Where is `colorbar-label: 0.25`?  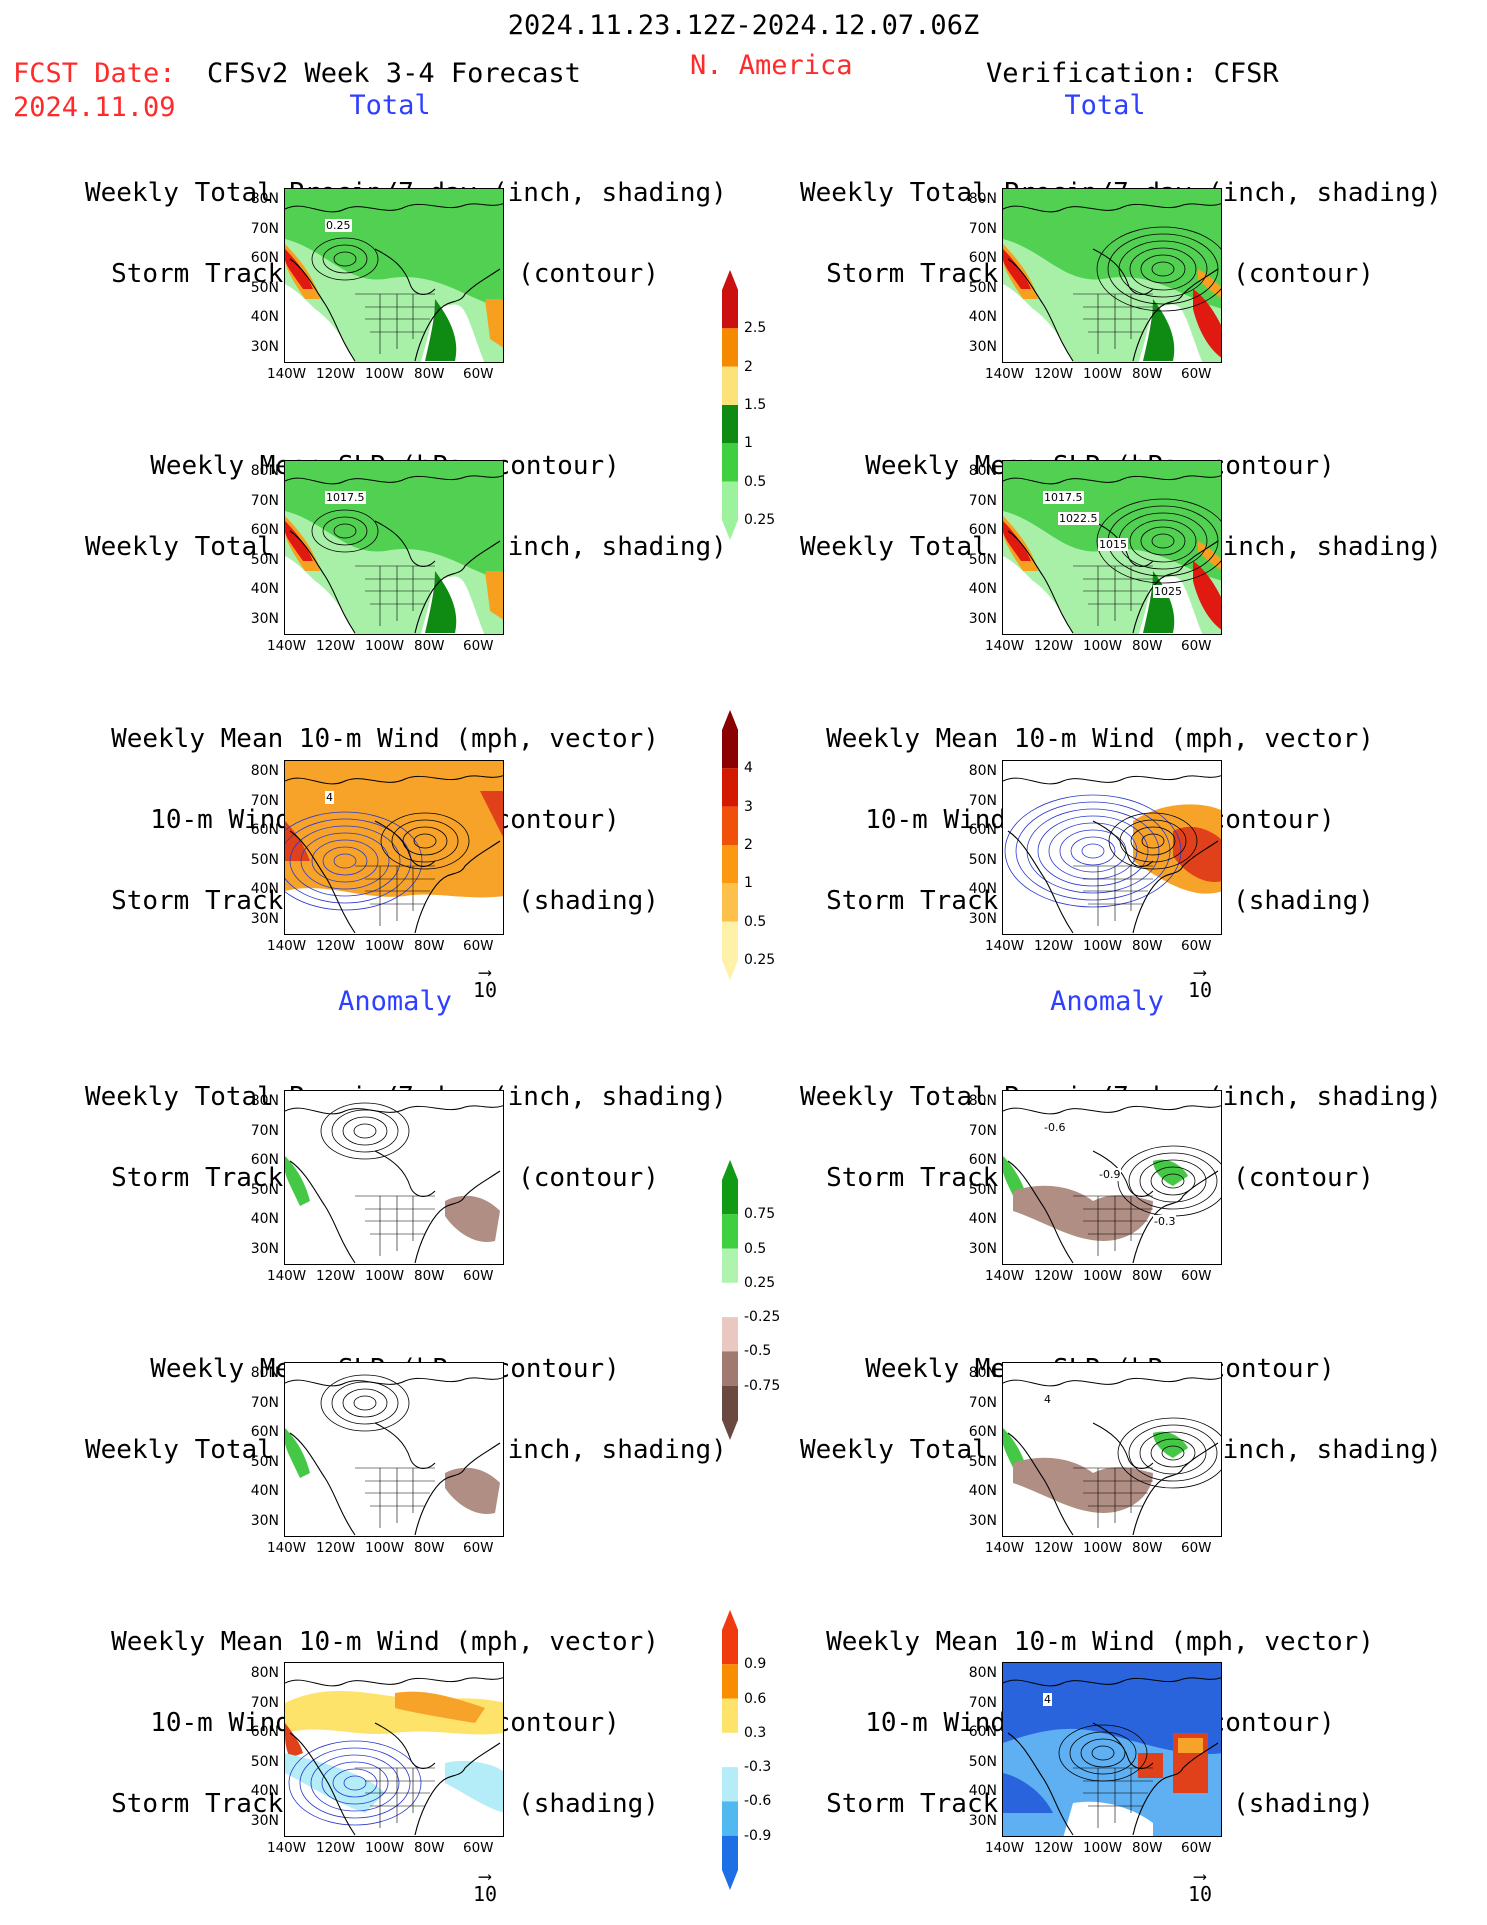
colorbar-label: 0.25 is located at coordinates (760, 960).